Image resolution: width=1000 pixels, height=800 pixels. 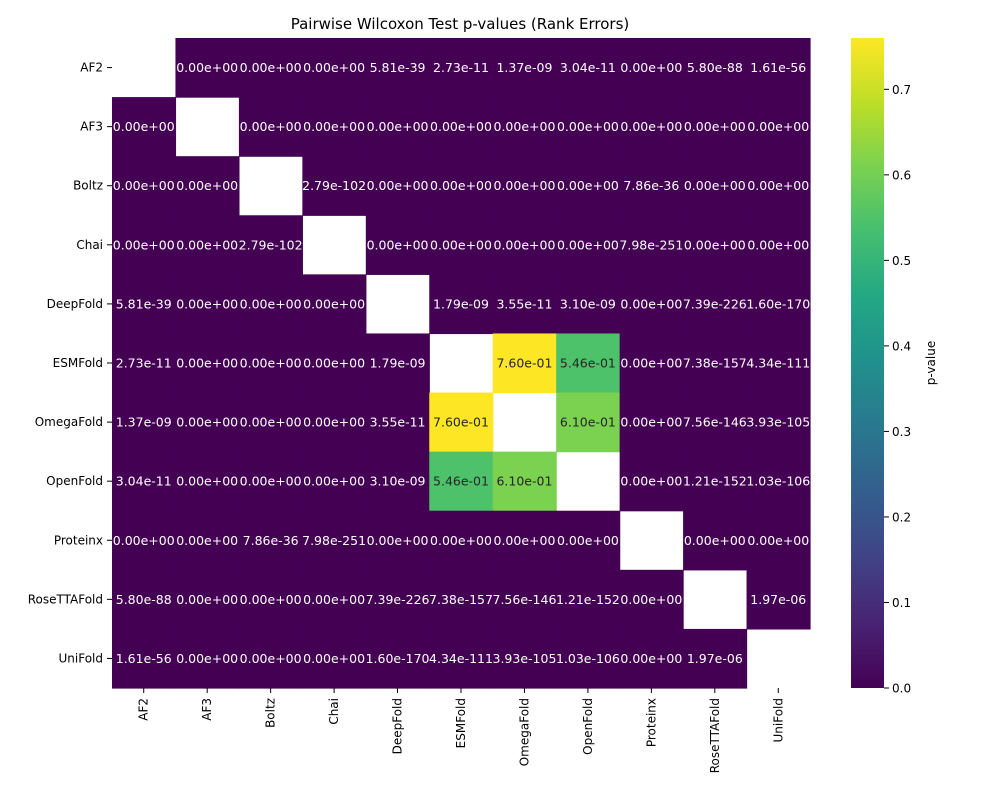 What do you see at coordinates (334, 711) in the screenshot?
I see `x-tick-label: Chai` at bounding box center [334, 711].